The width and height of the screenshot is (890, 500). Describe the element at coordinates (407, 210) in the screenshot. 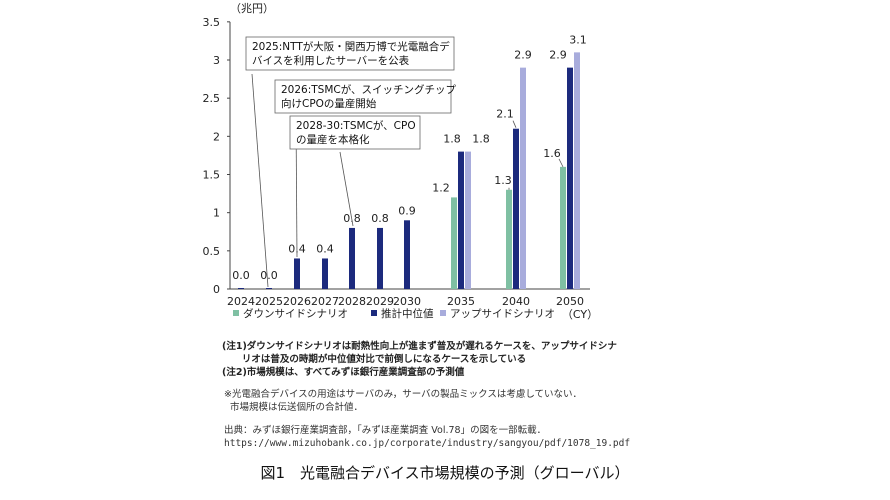

I see `data-label-median: 0.9` at that location.